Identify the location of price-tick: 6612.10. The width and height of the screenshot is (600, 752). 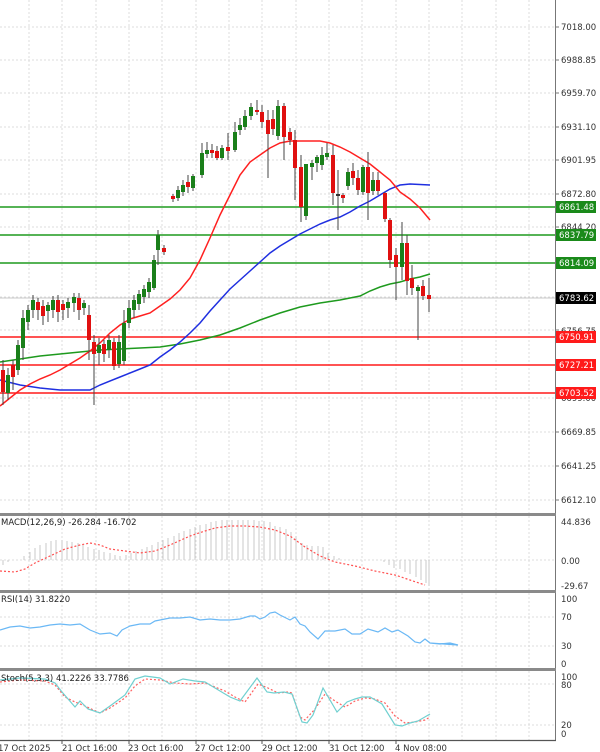
(578, 501).